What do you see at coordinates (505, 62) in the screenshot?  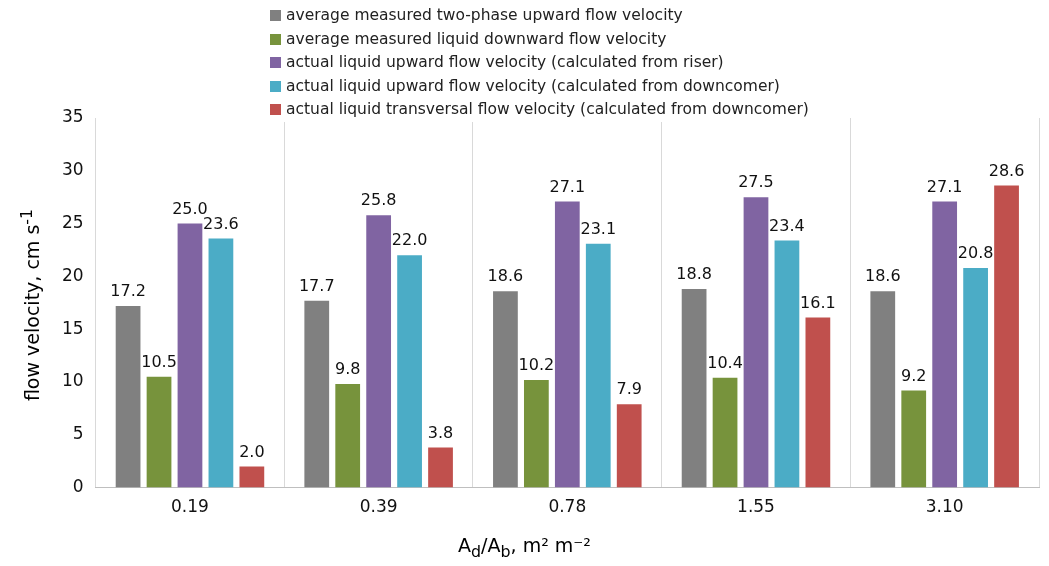 I see `legend-label: actual liquid upward flow velocity (calculated from riser)` at bounding box center [505, 62].